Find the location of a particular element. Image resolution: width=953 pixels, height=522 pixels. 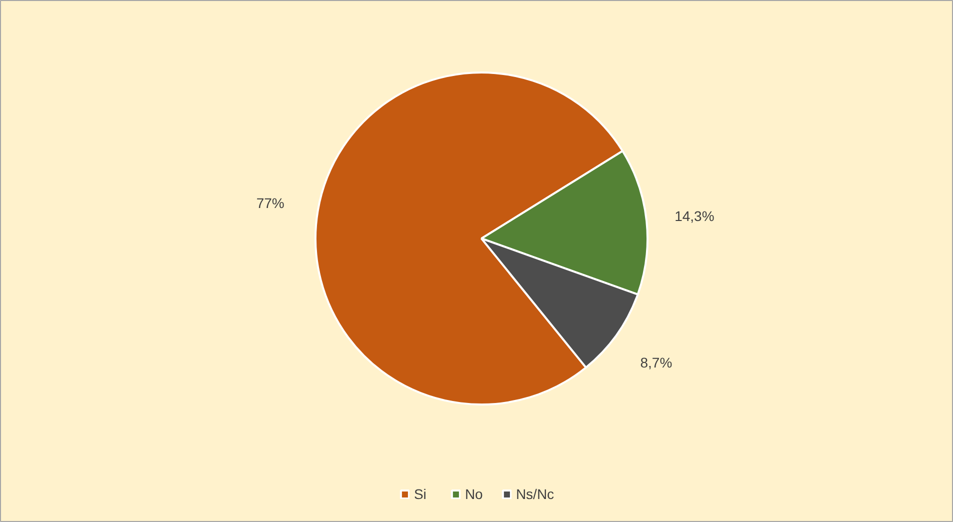

data-label: 8,7% is located at coordinates (656, 362).